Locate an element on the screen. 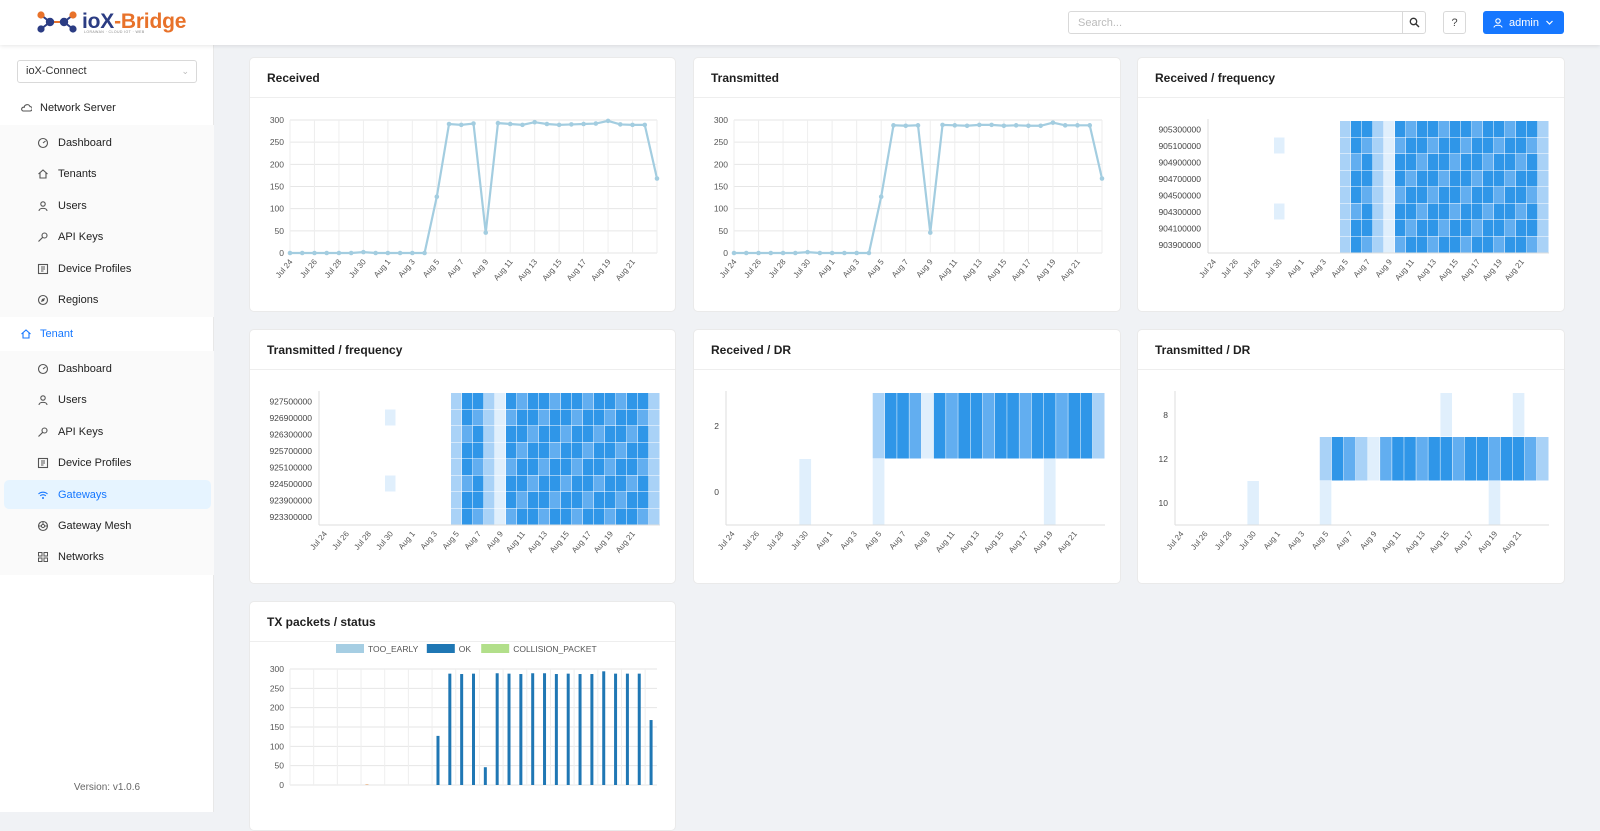 Image resolution: width=1600 pixels, height=831 pixels. user-name: admin is located at coordinates (1524, 22).